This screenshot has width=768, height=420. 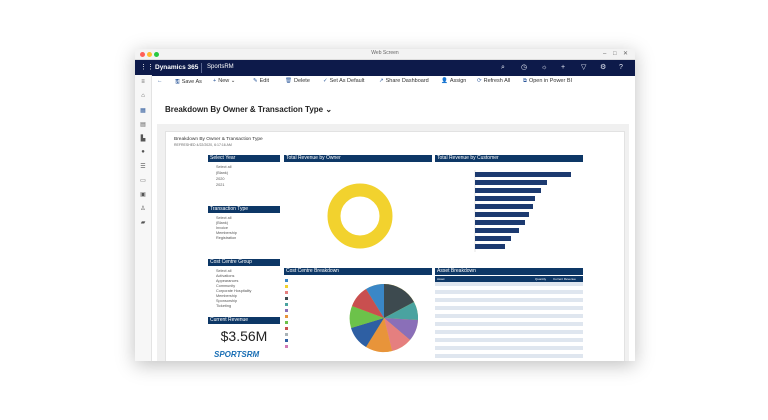 What do you see at coordinates (227, 281) in the screenshot?
I see `slicer-item: Appearances` at bounding box center [227, 281].